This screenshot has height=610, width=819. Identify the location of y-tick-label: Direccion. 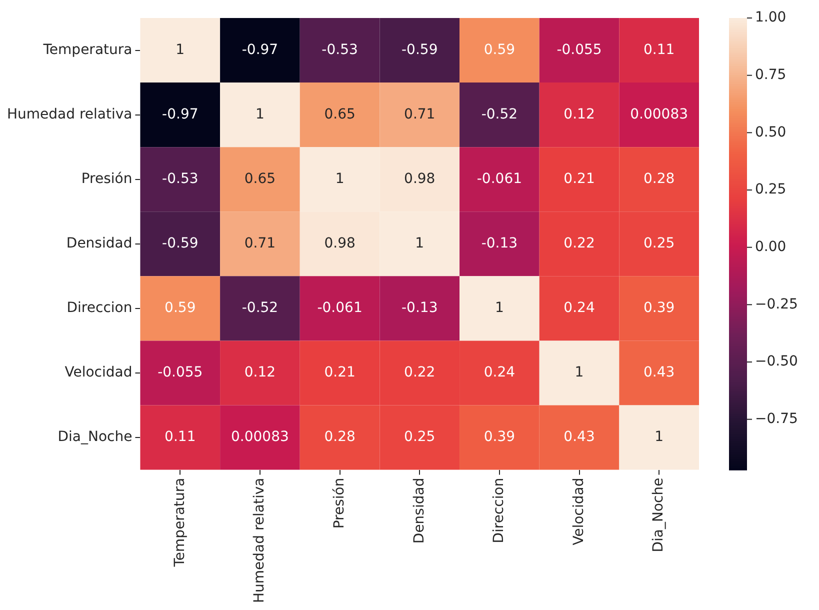
(99, 308).